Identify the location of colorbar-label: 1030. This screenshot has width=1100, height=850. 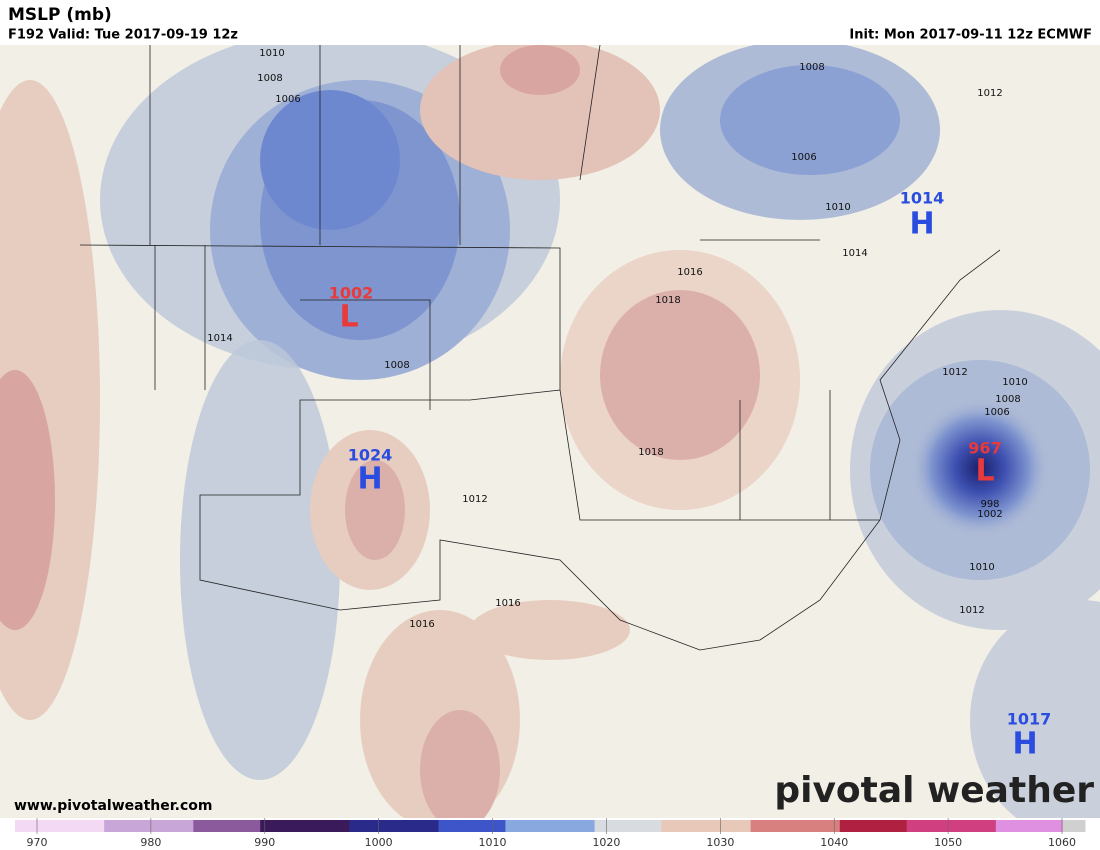
(720, 842).